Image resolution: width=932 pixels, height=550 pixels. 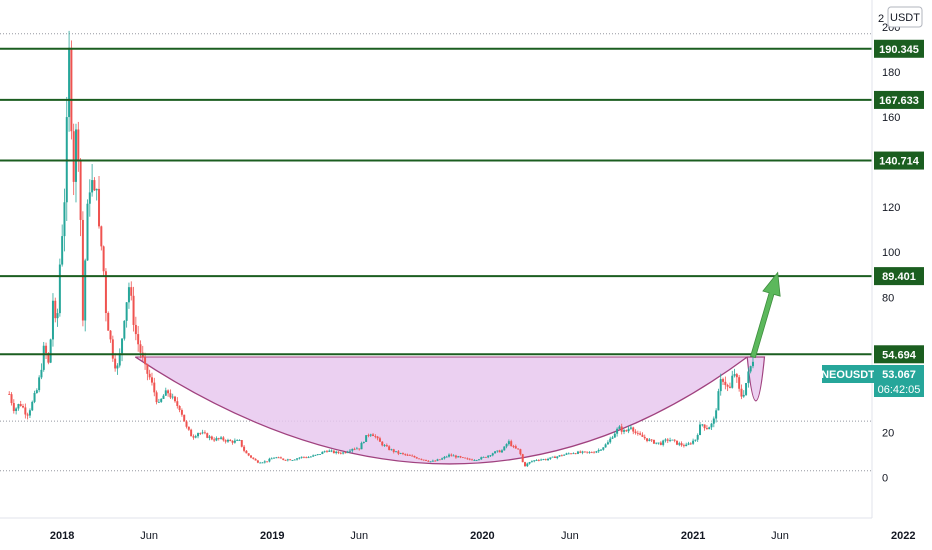 What do you see at coordinates (891, 28) in the screenshot?
I see `price-tick-label: 200` at bounding box center [891, 28].